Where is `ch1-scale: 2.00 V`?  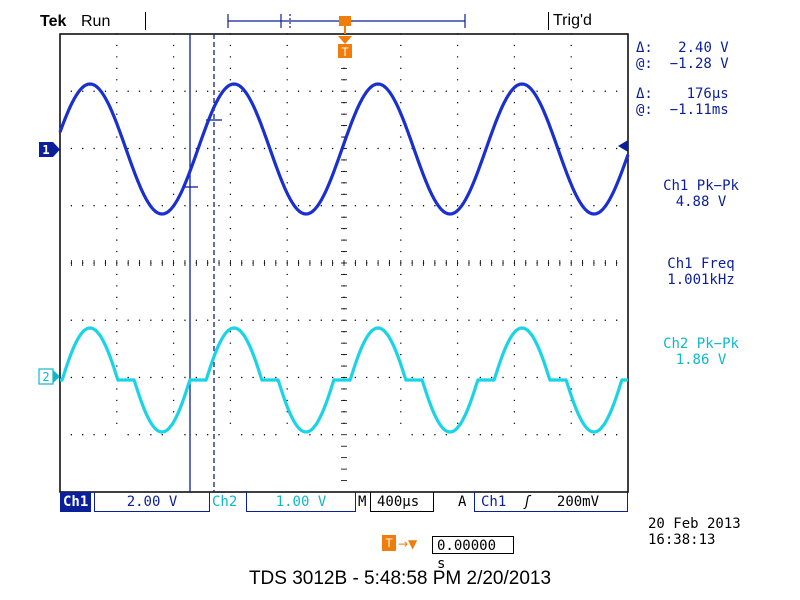 ch1-scale: 2.00 V is located at coordinates (152, 502).